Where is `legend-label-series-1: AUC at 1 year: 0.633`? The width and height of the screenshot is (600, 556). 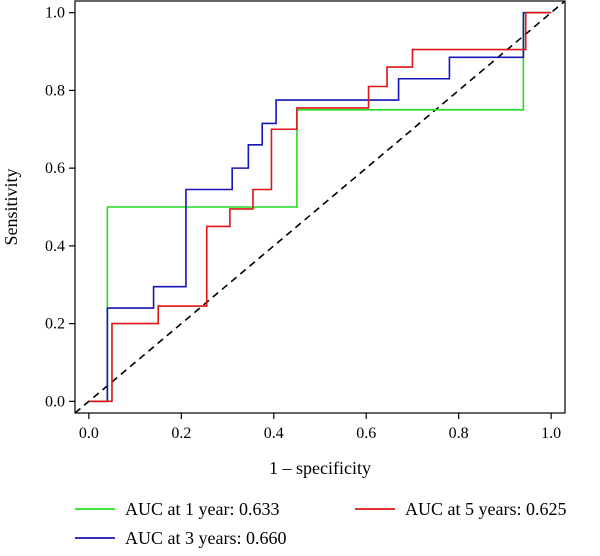 legend-label-series-1: AUC at 1 year: 0.633 is located at coordinates (202, 509).